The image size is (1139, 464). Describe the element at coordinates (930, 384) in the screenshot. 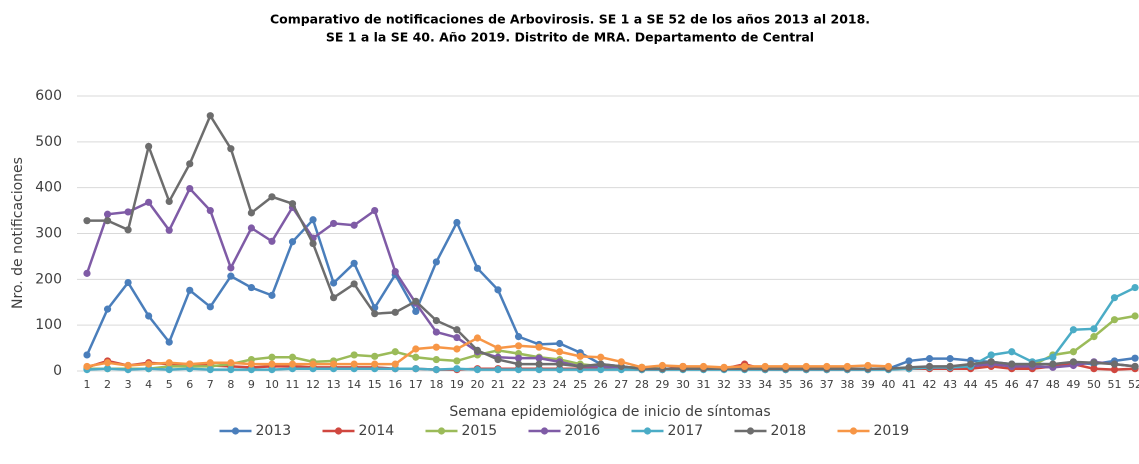

I see `x-tick-label: 42` at that location.